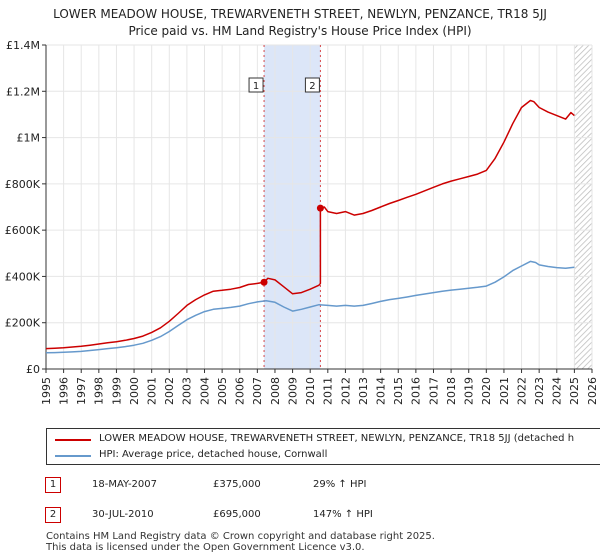 This screenshot has width=600, height=560. I want to click on x-tick-label: 2015, so click(398, 391).